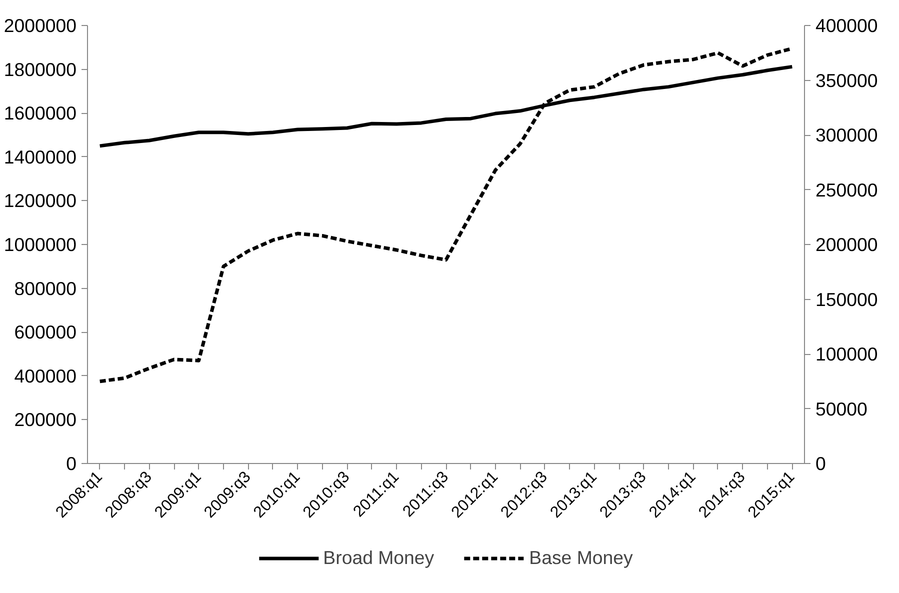 The width and height of the screenshot is (899, 593). Describe the element at coordinates (847, 244) in the screenshot. I see `y2-tick-label: 200000` at that location.